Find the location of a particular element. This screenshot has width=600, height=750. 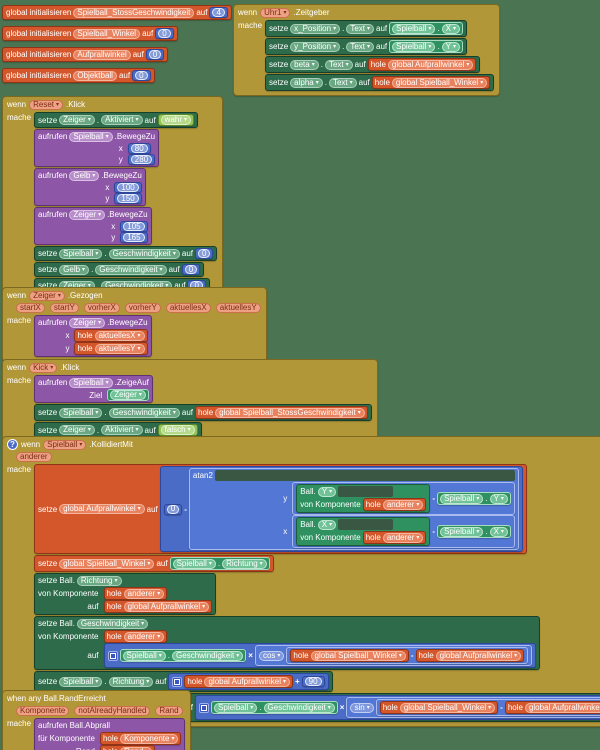

property-getter-block: Spielball ▾. Richtung ▾ is located at coordinates (219, 563).